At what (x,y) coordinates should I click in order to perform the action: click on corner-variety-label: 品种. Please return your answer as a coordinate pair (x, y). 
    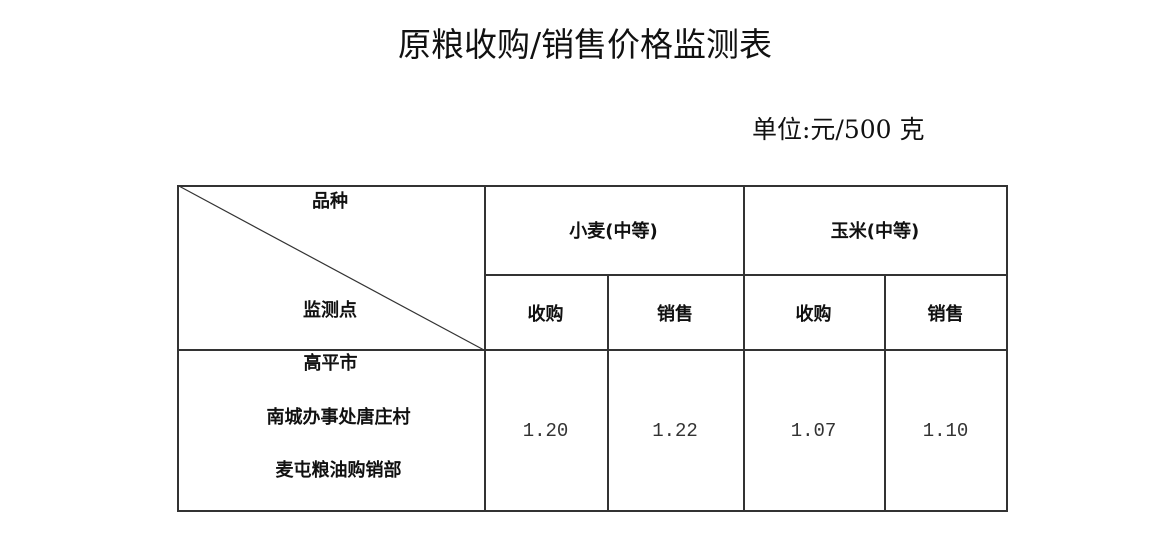
    Looking at the image, I should click on (330, 201).